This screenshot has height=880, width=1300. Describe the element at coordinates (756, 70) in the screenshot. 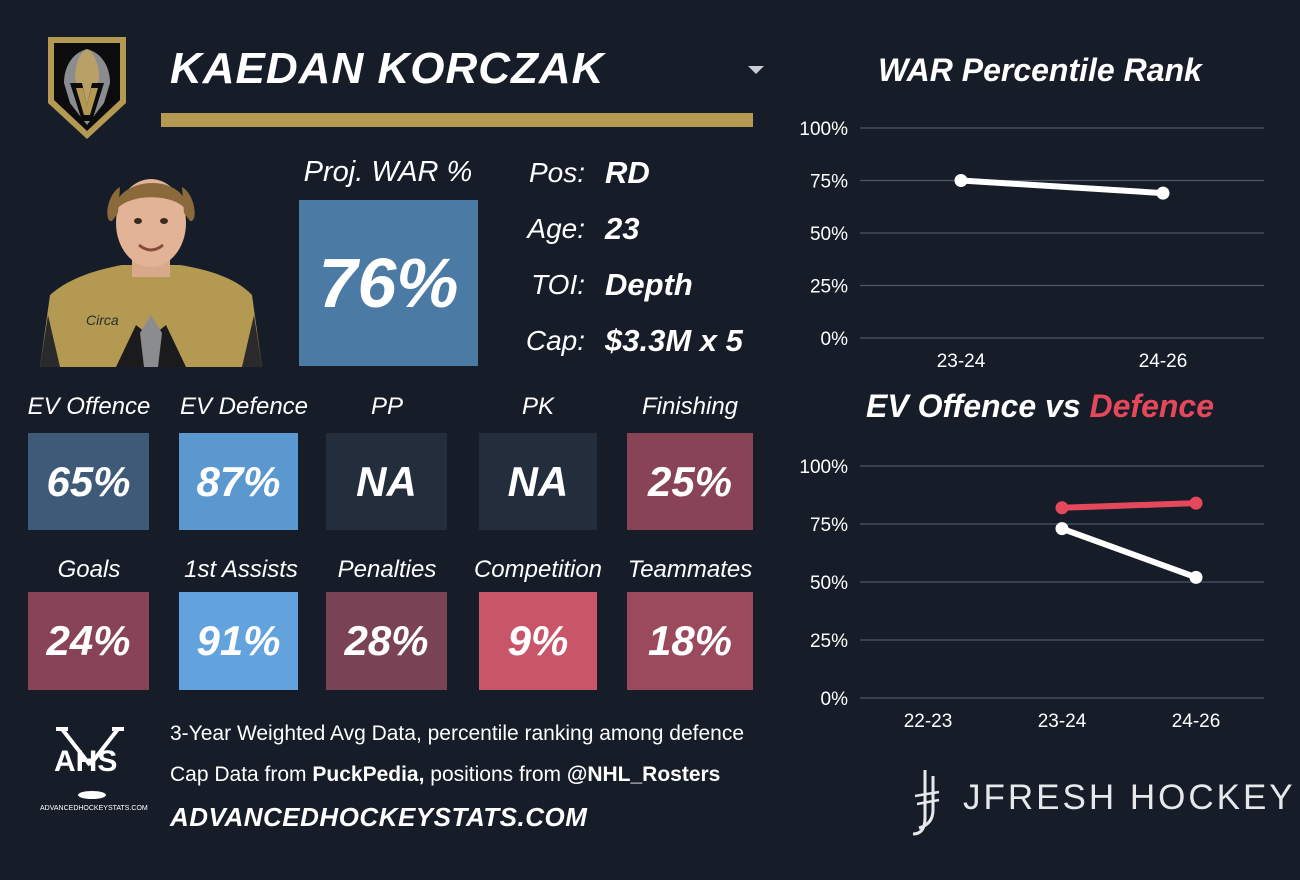

I see `chevron-down-icon` at that location.